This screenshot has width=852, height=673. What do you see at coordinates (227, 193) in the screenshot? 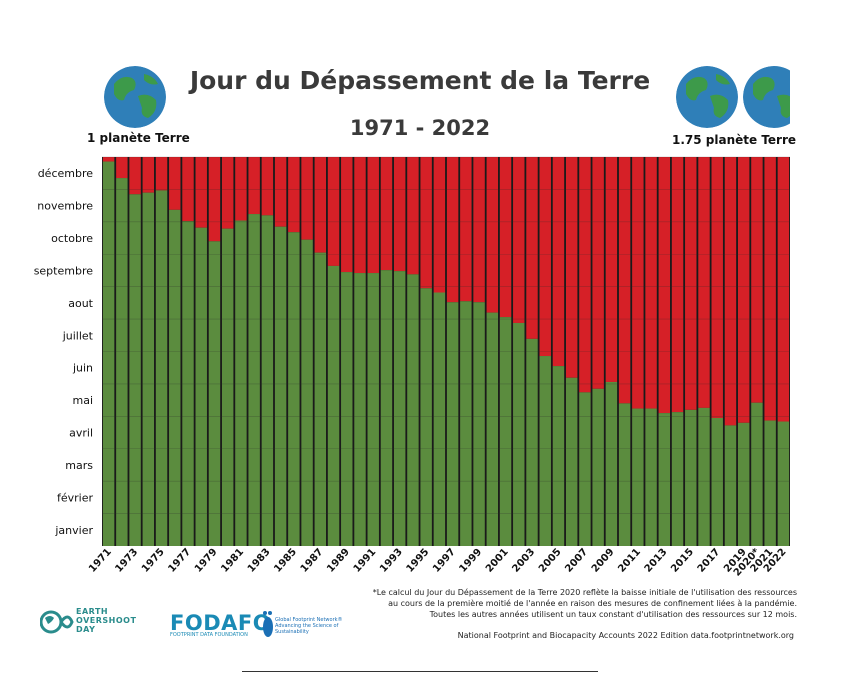
I see `bar-overshoot-1980` at bounding box center [227, 193].